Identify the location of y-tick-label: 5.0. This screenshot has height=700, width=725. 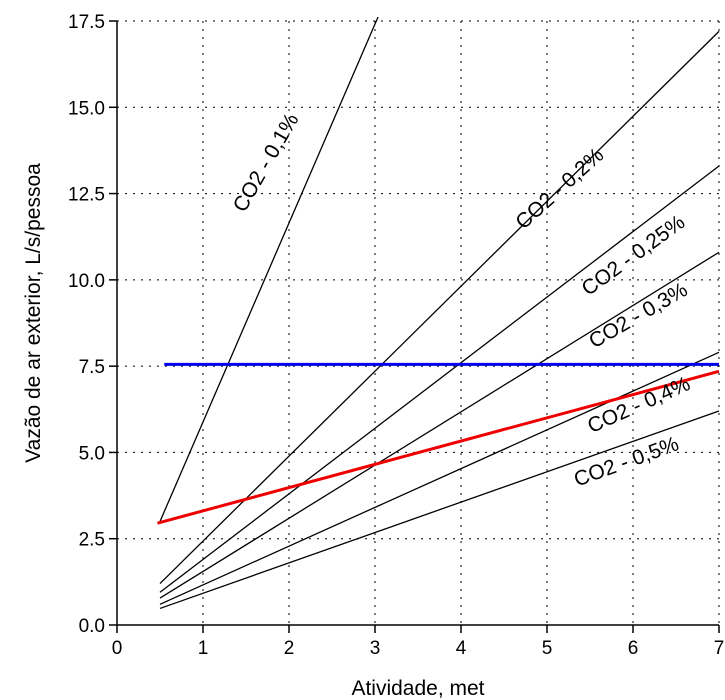
(92, 453).